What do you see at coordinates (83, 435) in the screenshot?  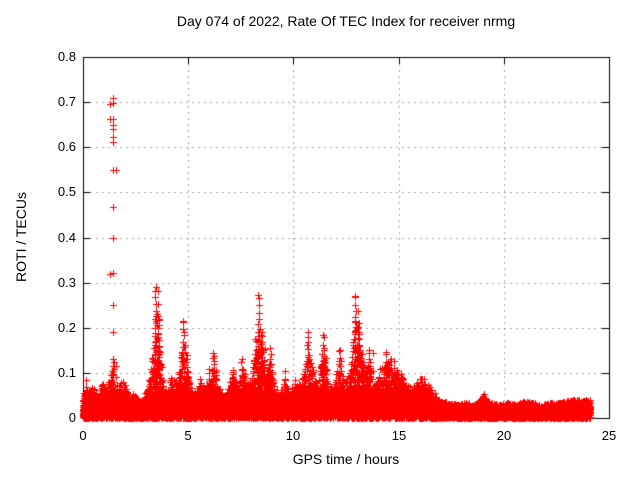 I see `x-tick-label: 0` at bounding box center [83, 435].